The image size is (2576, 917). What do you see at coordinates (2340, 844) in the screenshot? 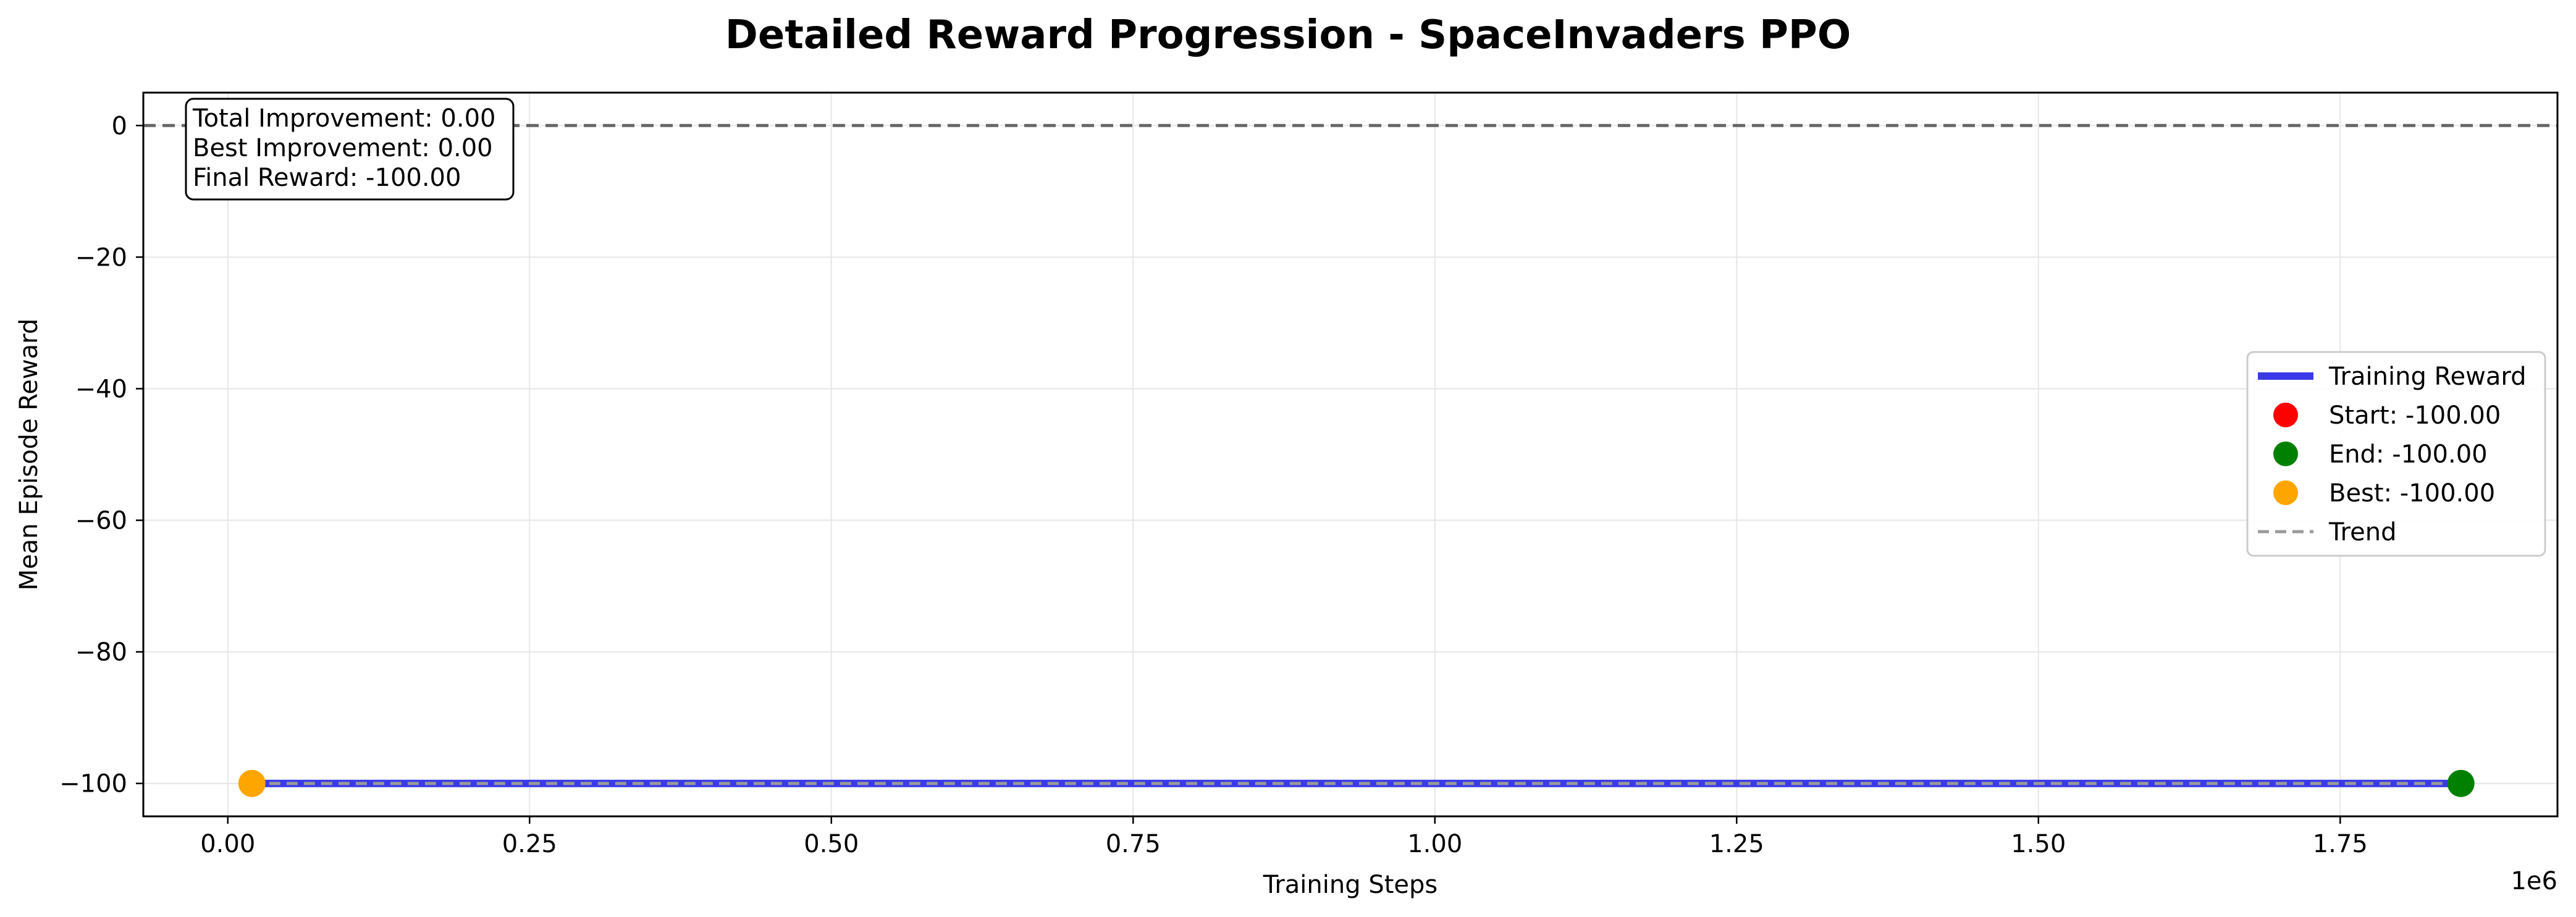
I see `x-tick-label: 1.75` at bounding box center [2340, 844].